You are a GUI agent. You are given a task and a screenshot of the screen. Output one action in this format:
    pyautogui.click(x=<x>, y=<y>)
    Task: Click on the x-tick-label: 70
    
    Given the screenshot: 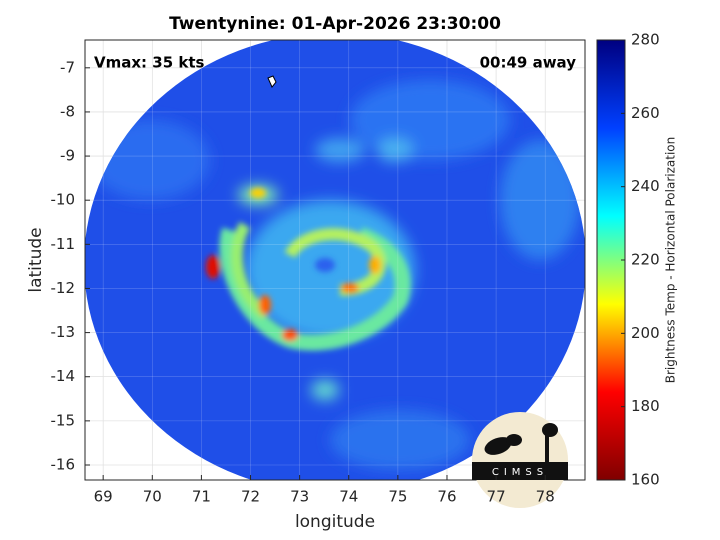 What is the action you would take?
    pyautogui.click(x=152, y=497)
    